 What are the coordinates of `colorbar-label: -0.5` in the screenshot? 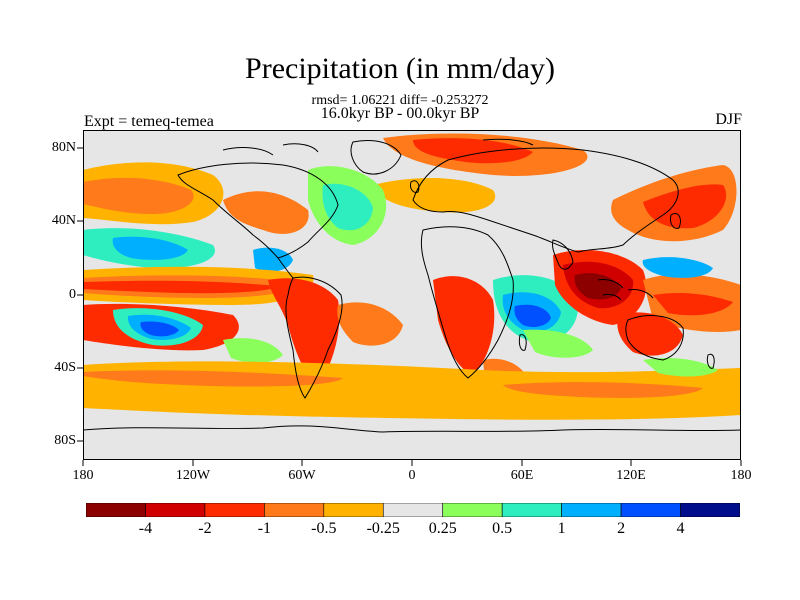 It's located at (324, 528).